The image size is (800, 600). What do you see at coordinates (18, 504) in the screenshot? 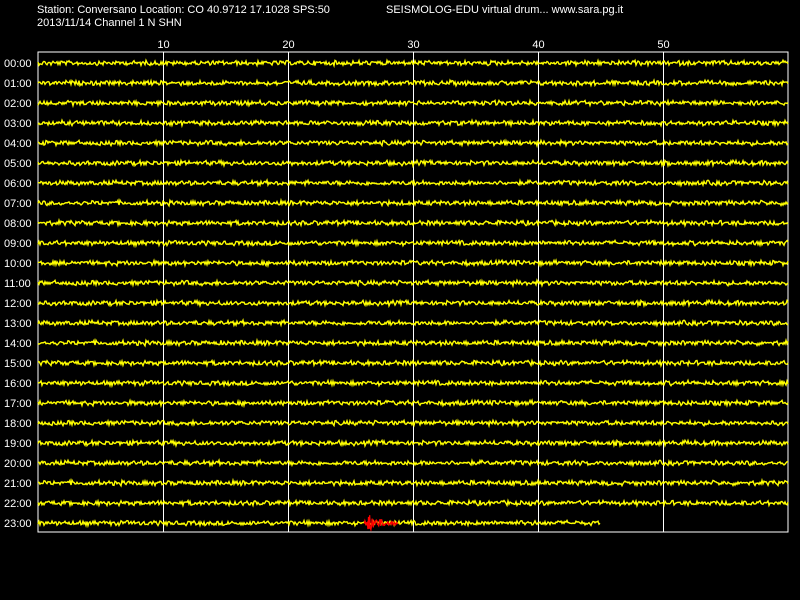
I see `row-label-2200: 22:00` at bounding box center [18, 504].